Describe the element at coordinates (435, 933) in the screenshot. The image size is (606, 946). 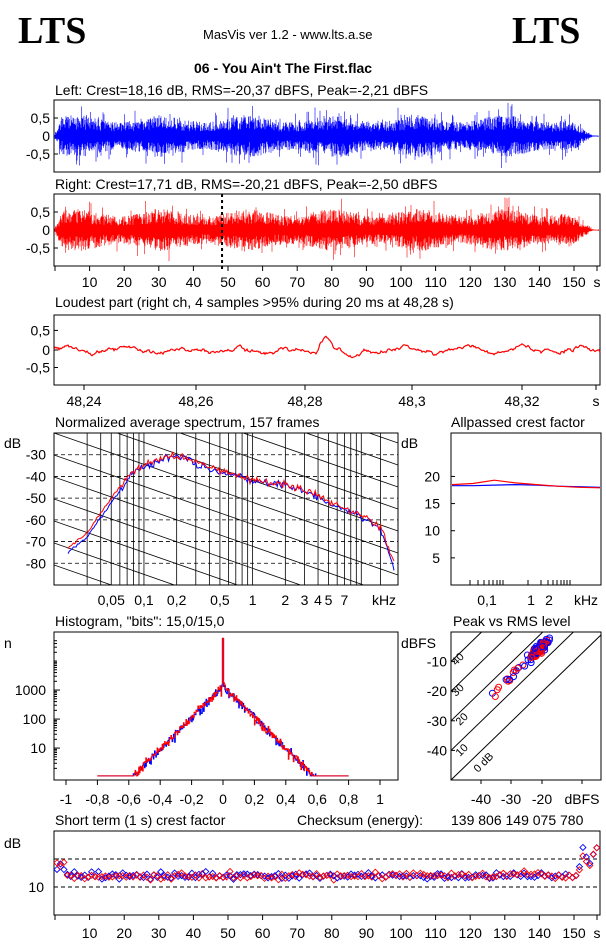
I see `short-term-crest-xtick-label: 110` at that location.